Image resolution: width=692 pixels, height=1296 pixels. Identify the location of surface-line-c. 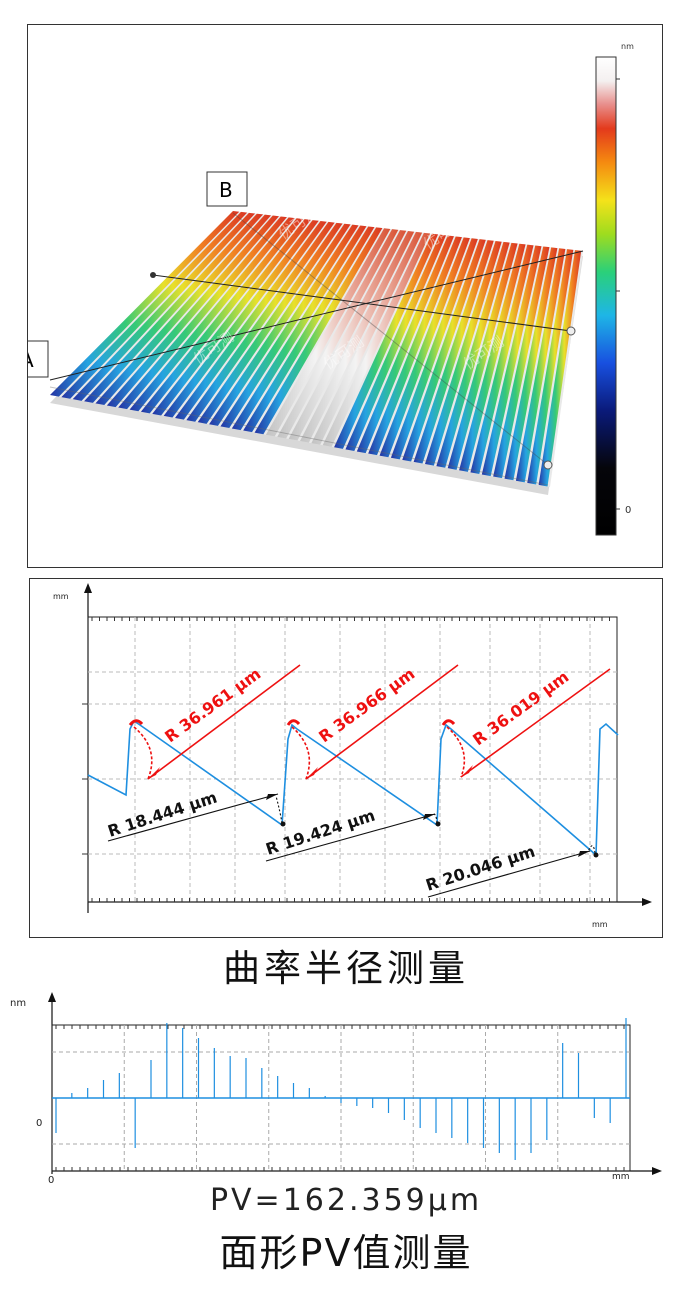
(390, 339).